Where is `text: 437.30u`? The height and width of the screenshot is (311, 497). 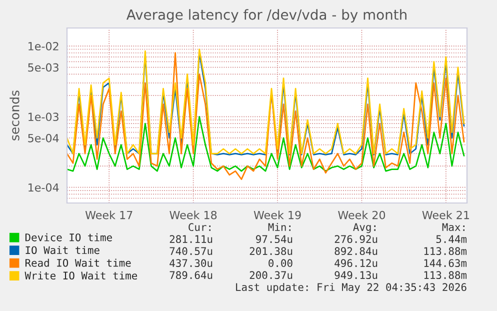
text: 437.30u is located at coordinates (191, 263).